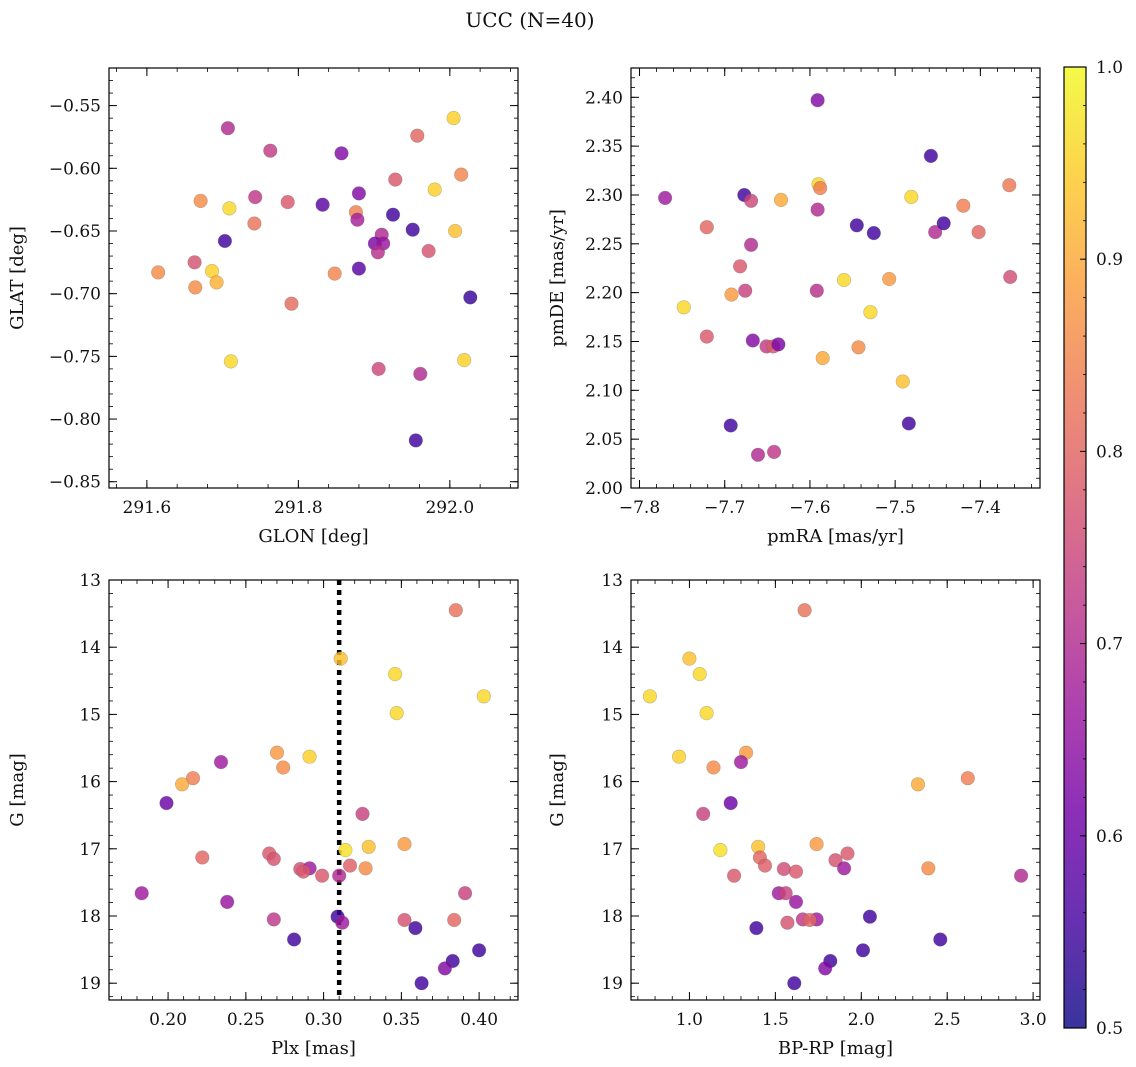 The height and width of the screenshot is (1067, 1136). Describe the element at coordinates (298, 508) in the screenshot. I see `x-tick-label: 291.8` at that location.